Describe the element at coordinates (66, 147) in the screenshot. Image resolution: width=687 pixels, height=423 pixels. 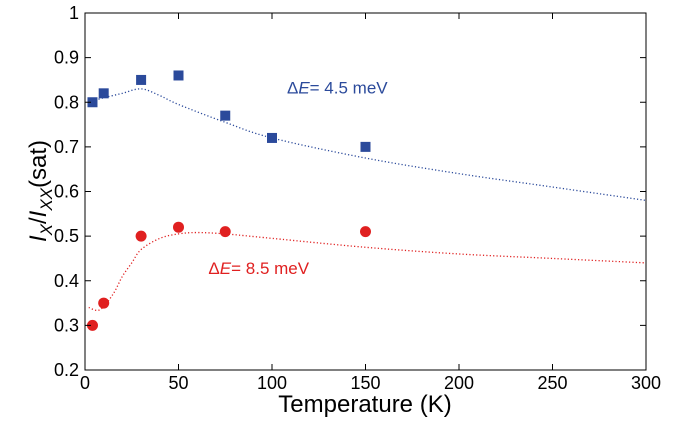
I see `y-tick-label: 0.7` at that location.